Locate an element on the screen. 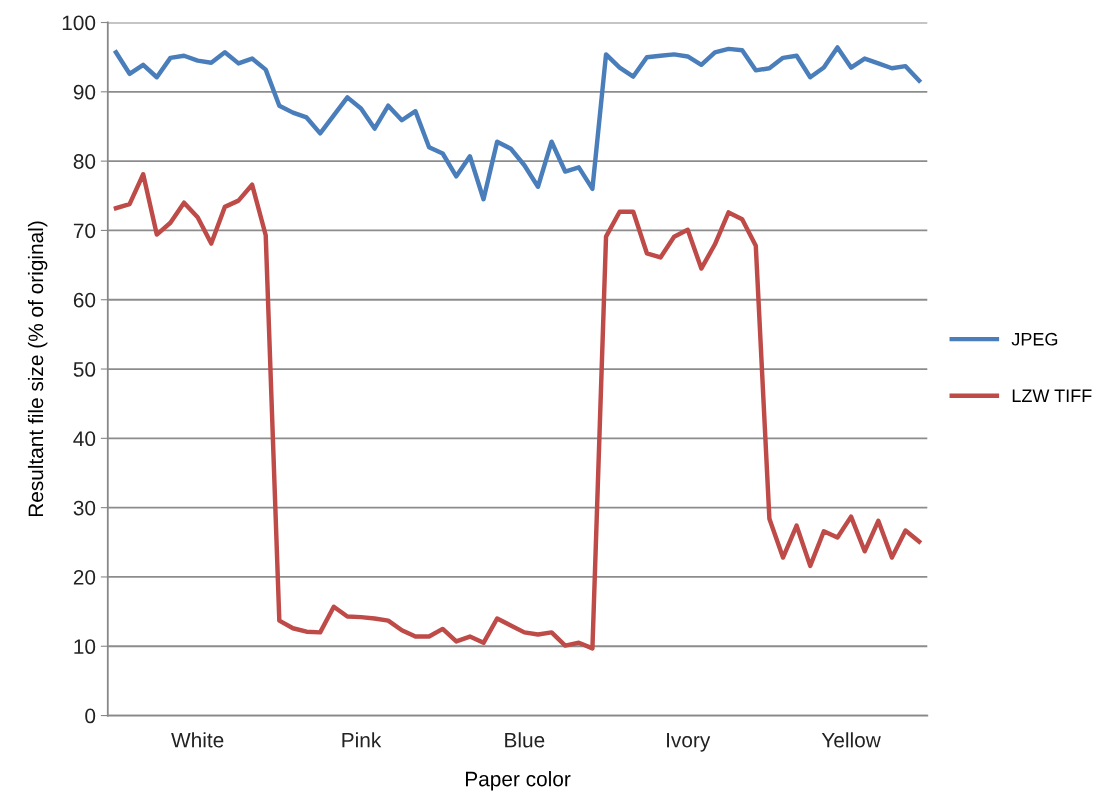 This screenshot has height=804, width=1100. y-tick-label: 10 is located at coordinates (85, 647).